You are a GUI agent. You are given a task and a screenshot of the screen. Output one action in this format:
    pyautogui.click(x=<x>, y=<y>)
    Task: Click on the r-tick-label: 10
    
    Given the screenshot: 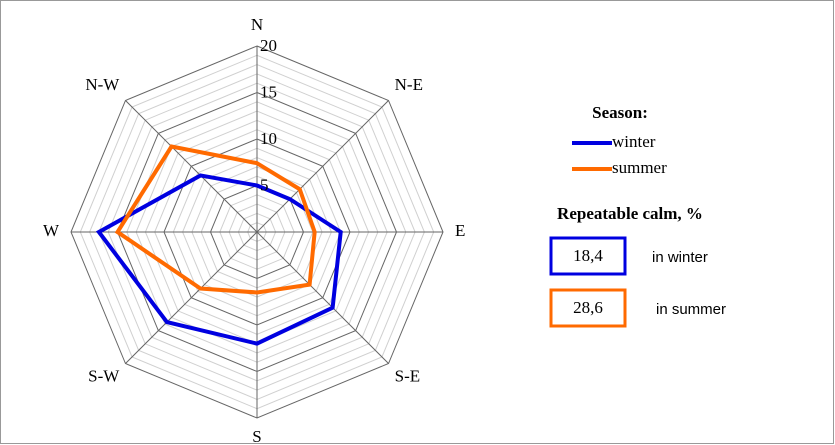 What is the action you would take?
    pyautogui.click(x=268, y=138)
    